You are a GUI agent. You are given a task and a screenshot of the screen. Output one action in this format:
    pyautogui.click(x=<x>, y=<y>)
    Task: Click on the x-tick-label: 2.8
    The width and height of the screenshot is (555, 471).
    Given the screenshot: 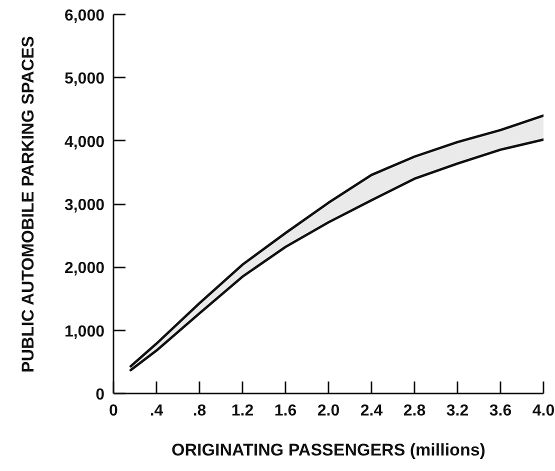 What is the action you would take?
    pyautogui.click(x=414, y=411)
    